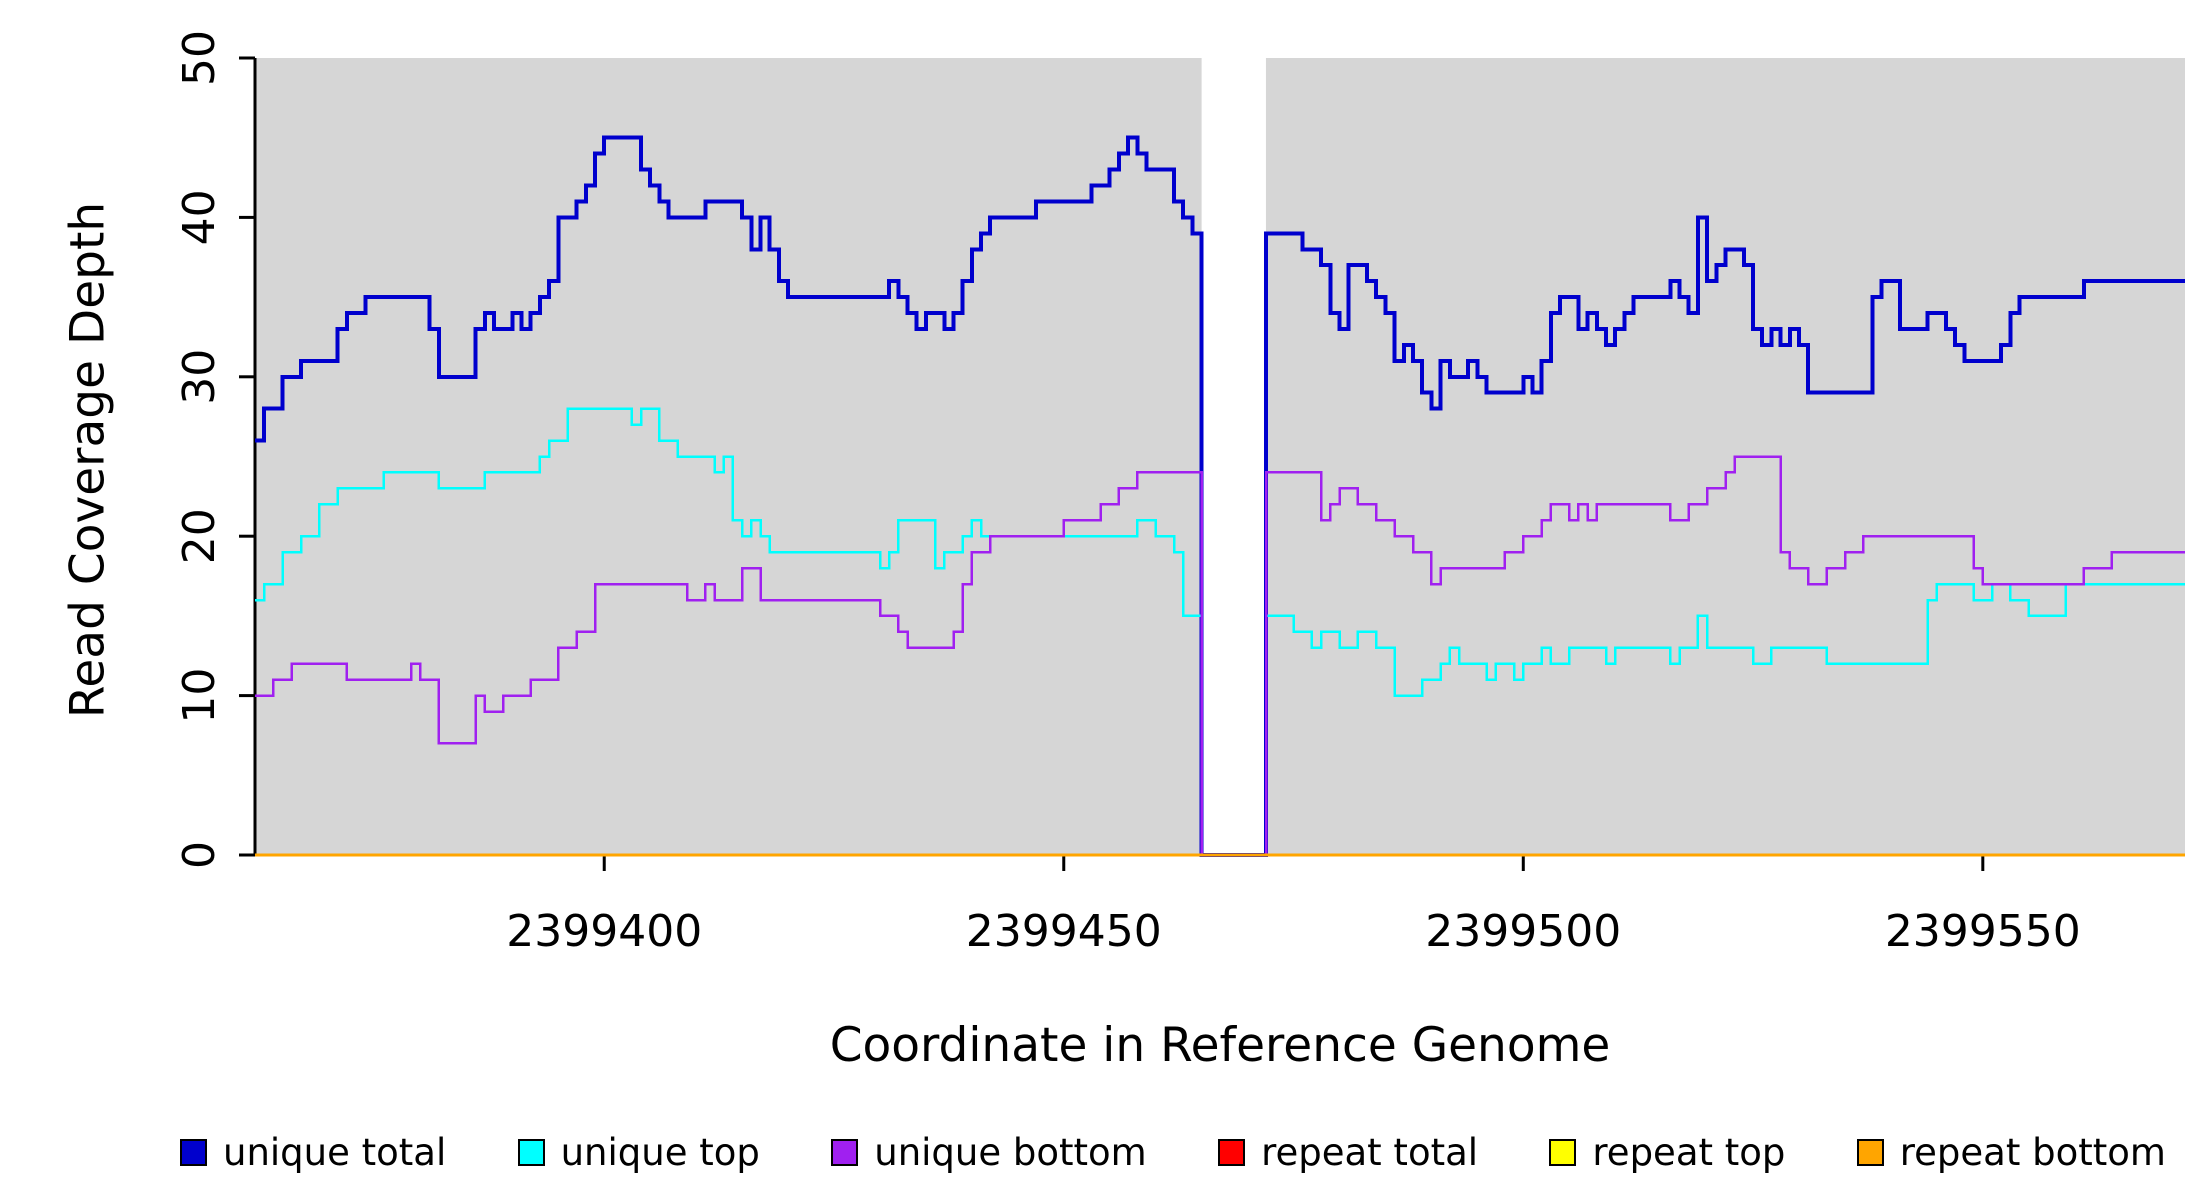 The image size is (2200, 1200). I want to click on legend-item-repeat-total: repeat total, so click(1348, 1152).